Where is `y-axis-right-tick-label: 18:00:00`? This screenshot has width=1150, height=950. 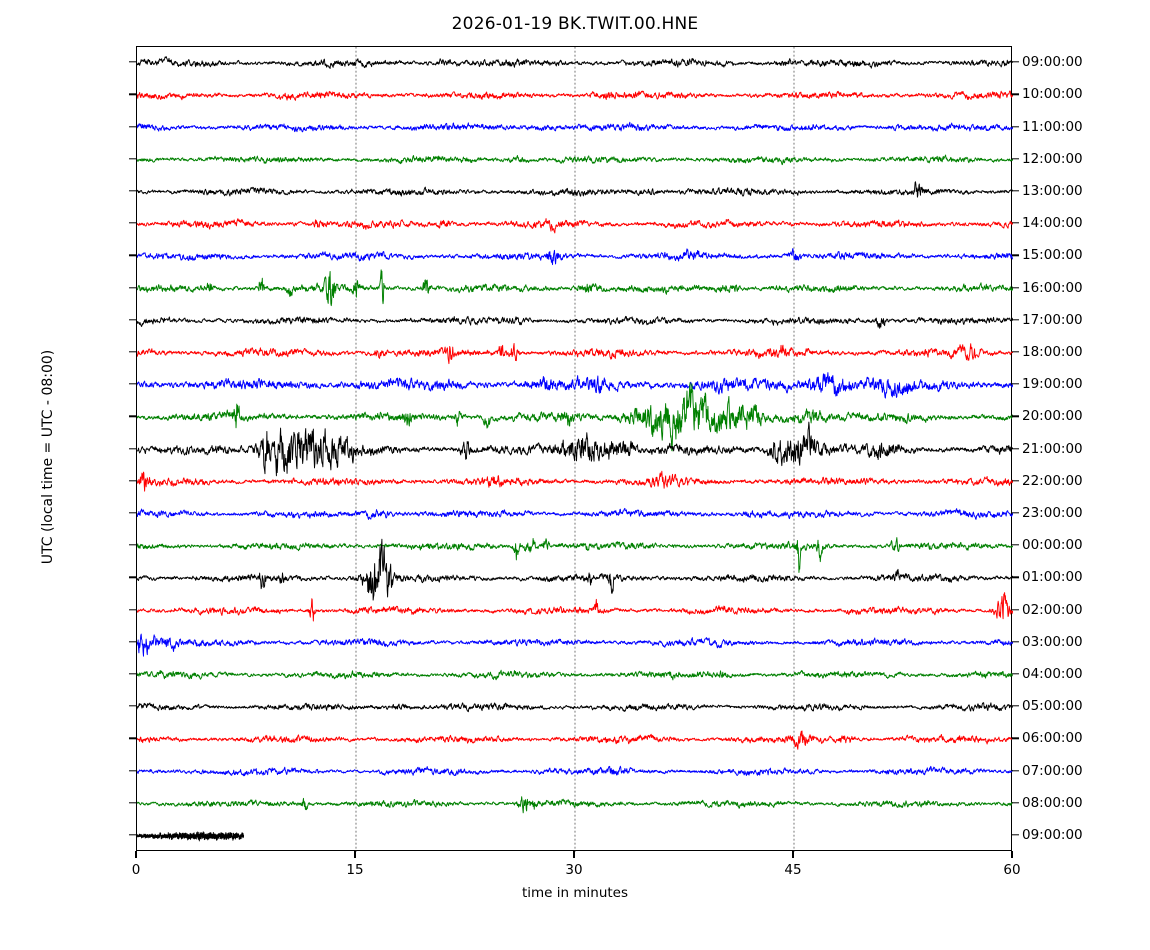 y-axis-right-tick-label: 18:00:00 is located at coordinates (1052, 351).